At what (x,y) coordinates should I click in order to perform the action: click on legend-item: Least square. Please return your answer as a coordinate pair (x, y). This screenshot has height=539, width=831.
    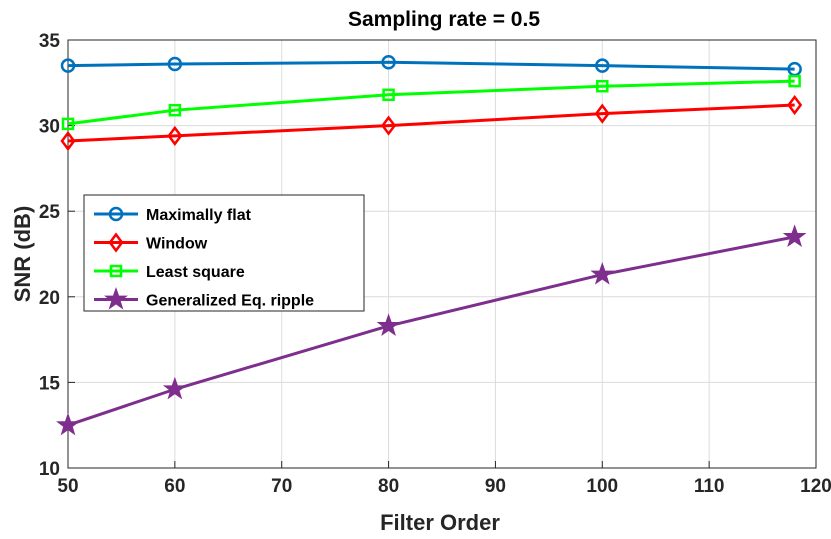
    Looking at the image, I should click on (169, 272).